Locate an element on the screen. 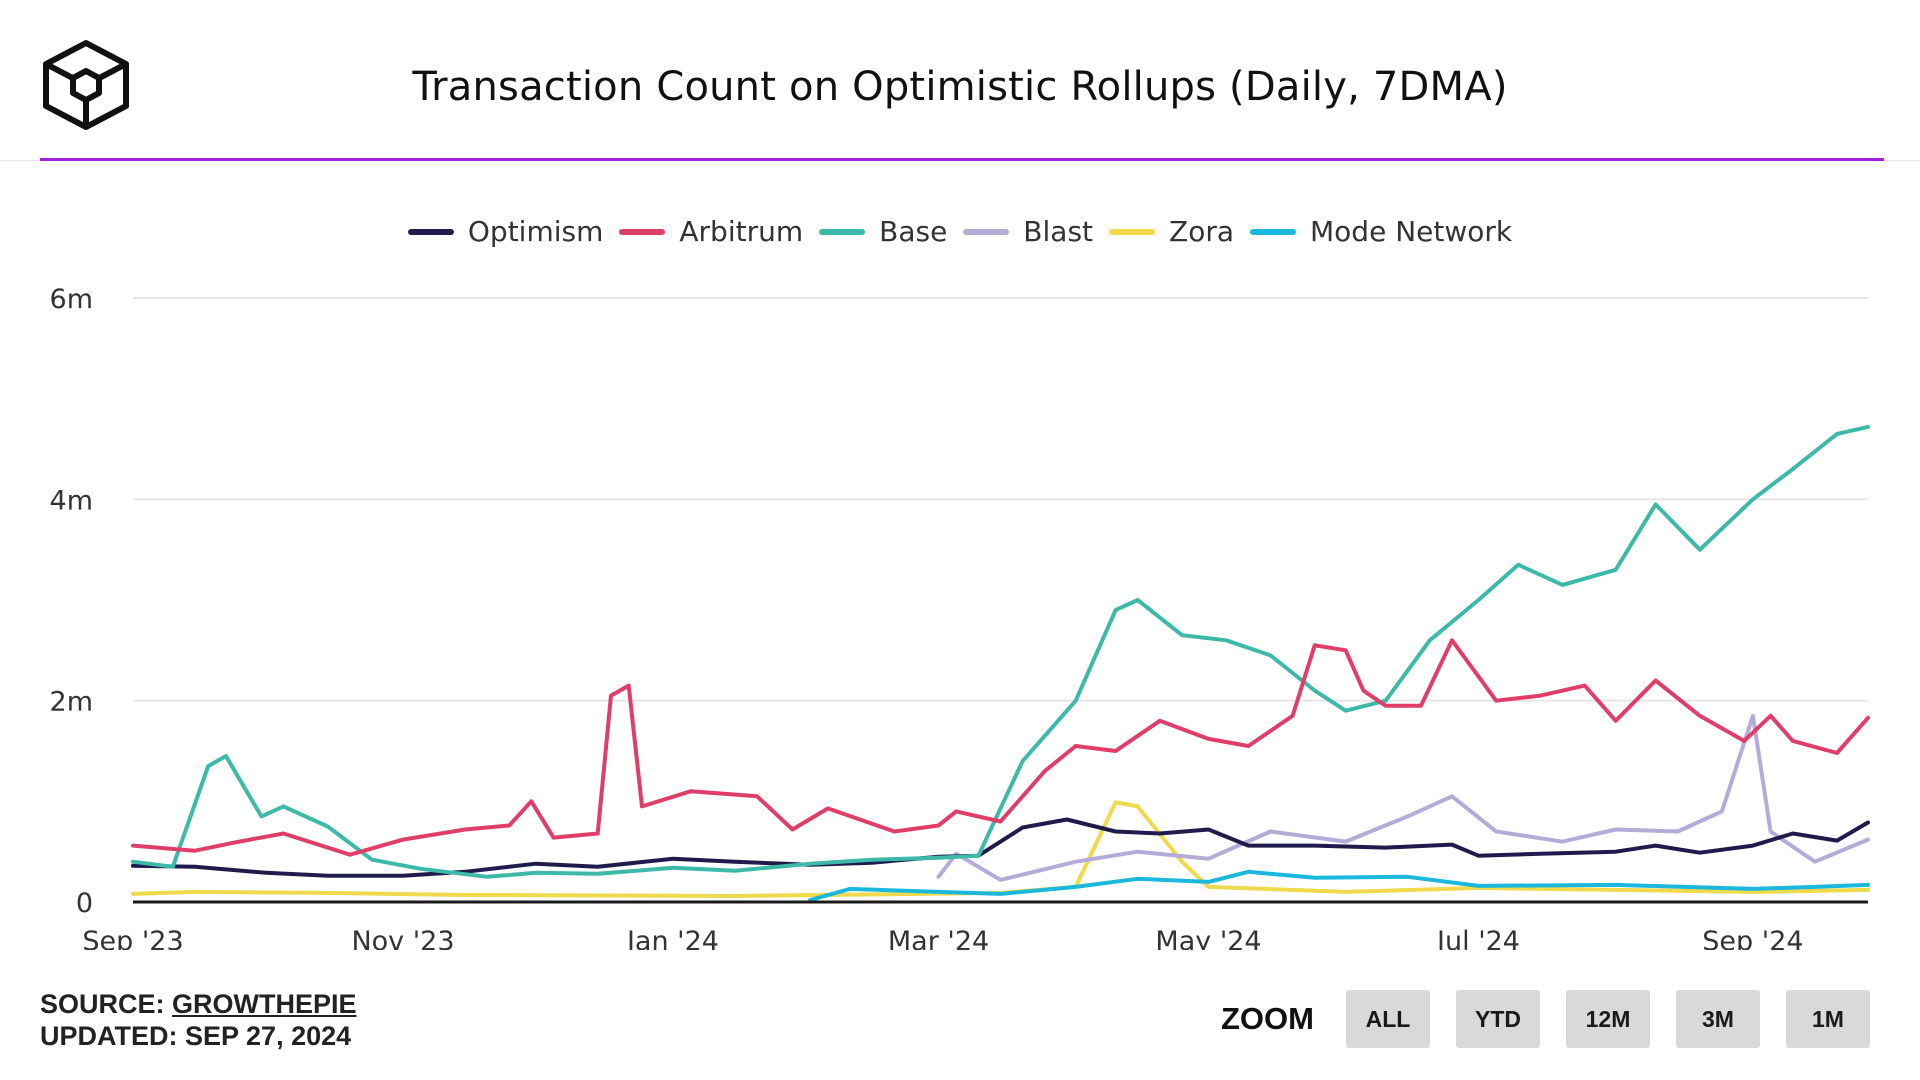 Image resolution: width=1920 pixels, height=1080 pixels. source-link: GROWTHEPIE is located at coordinates (264, 1004).